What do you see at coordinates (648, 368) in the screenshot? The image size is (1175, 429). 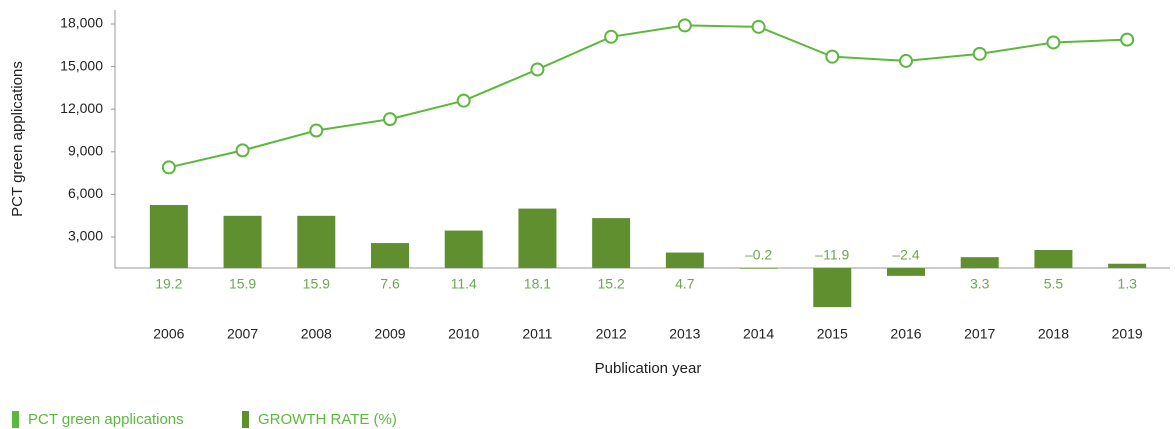 I see `x-axis-label: Publication year` at bounding box center [648, 368].